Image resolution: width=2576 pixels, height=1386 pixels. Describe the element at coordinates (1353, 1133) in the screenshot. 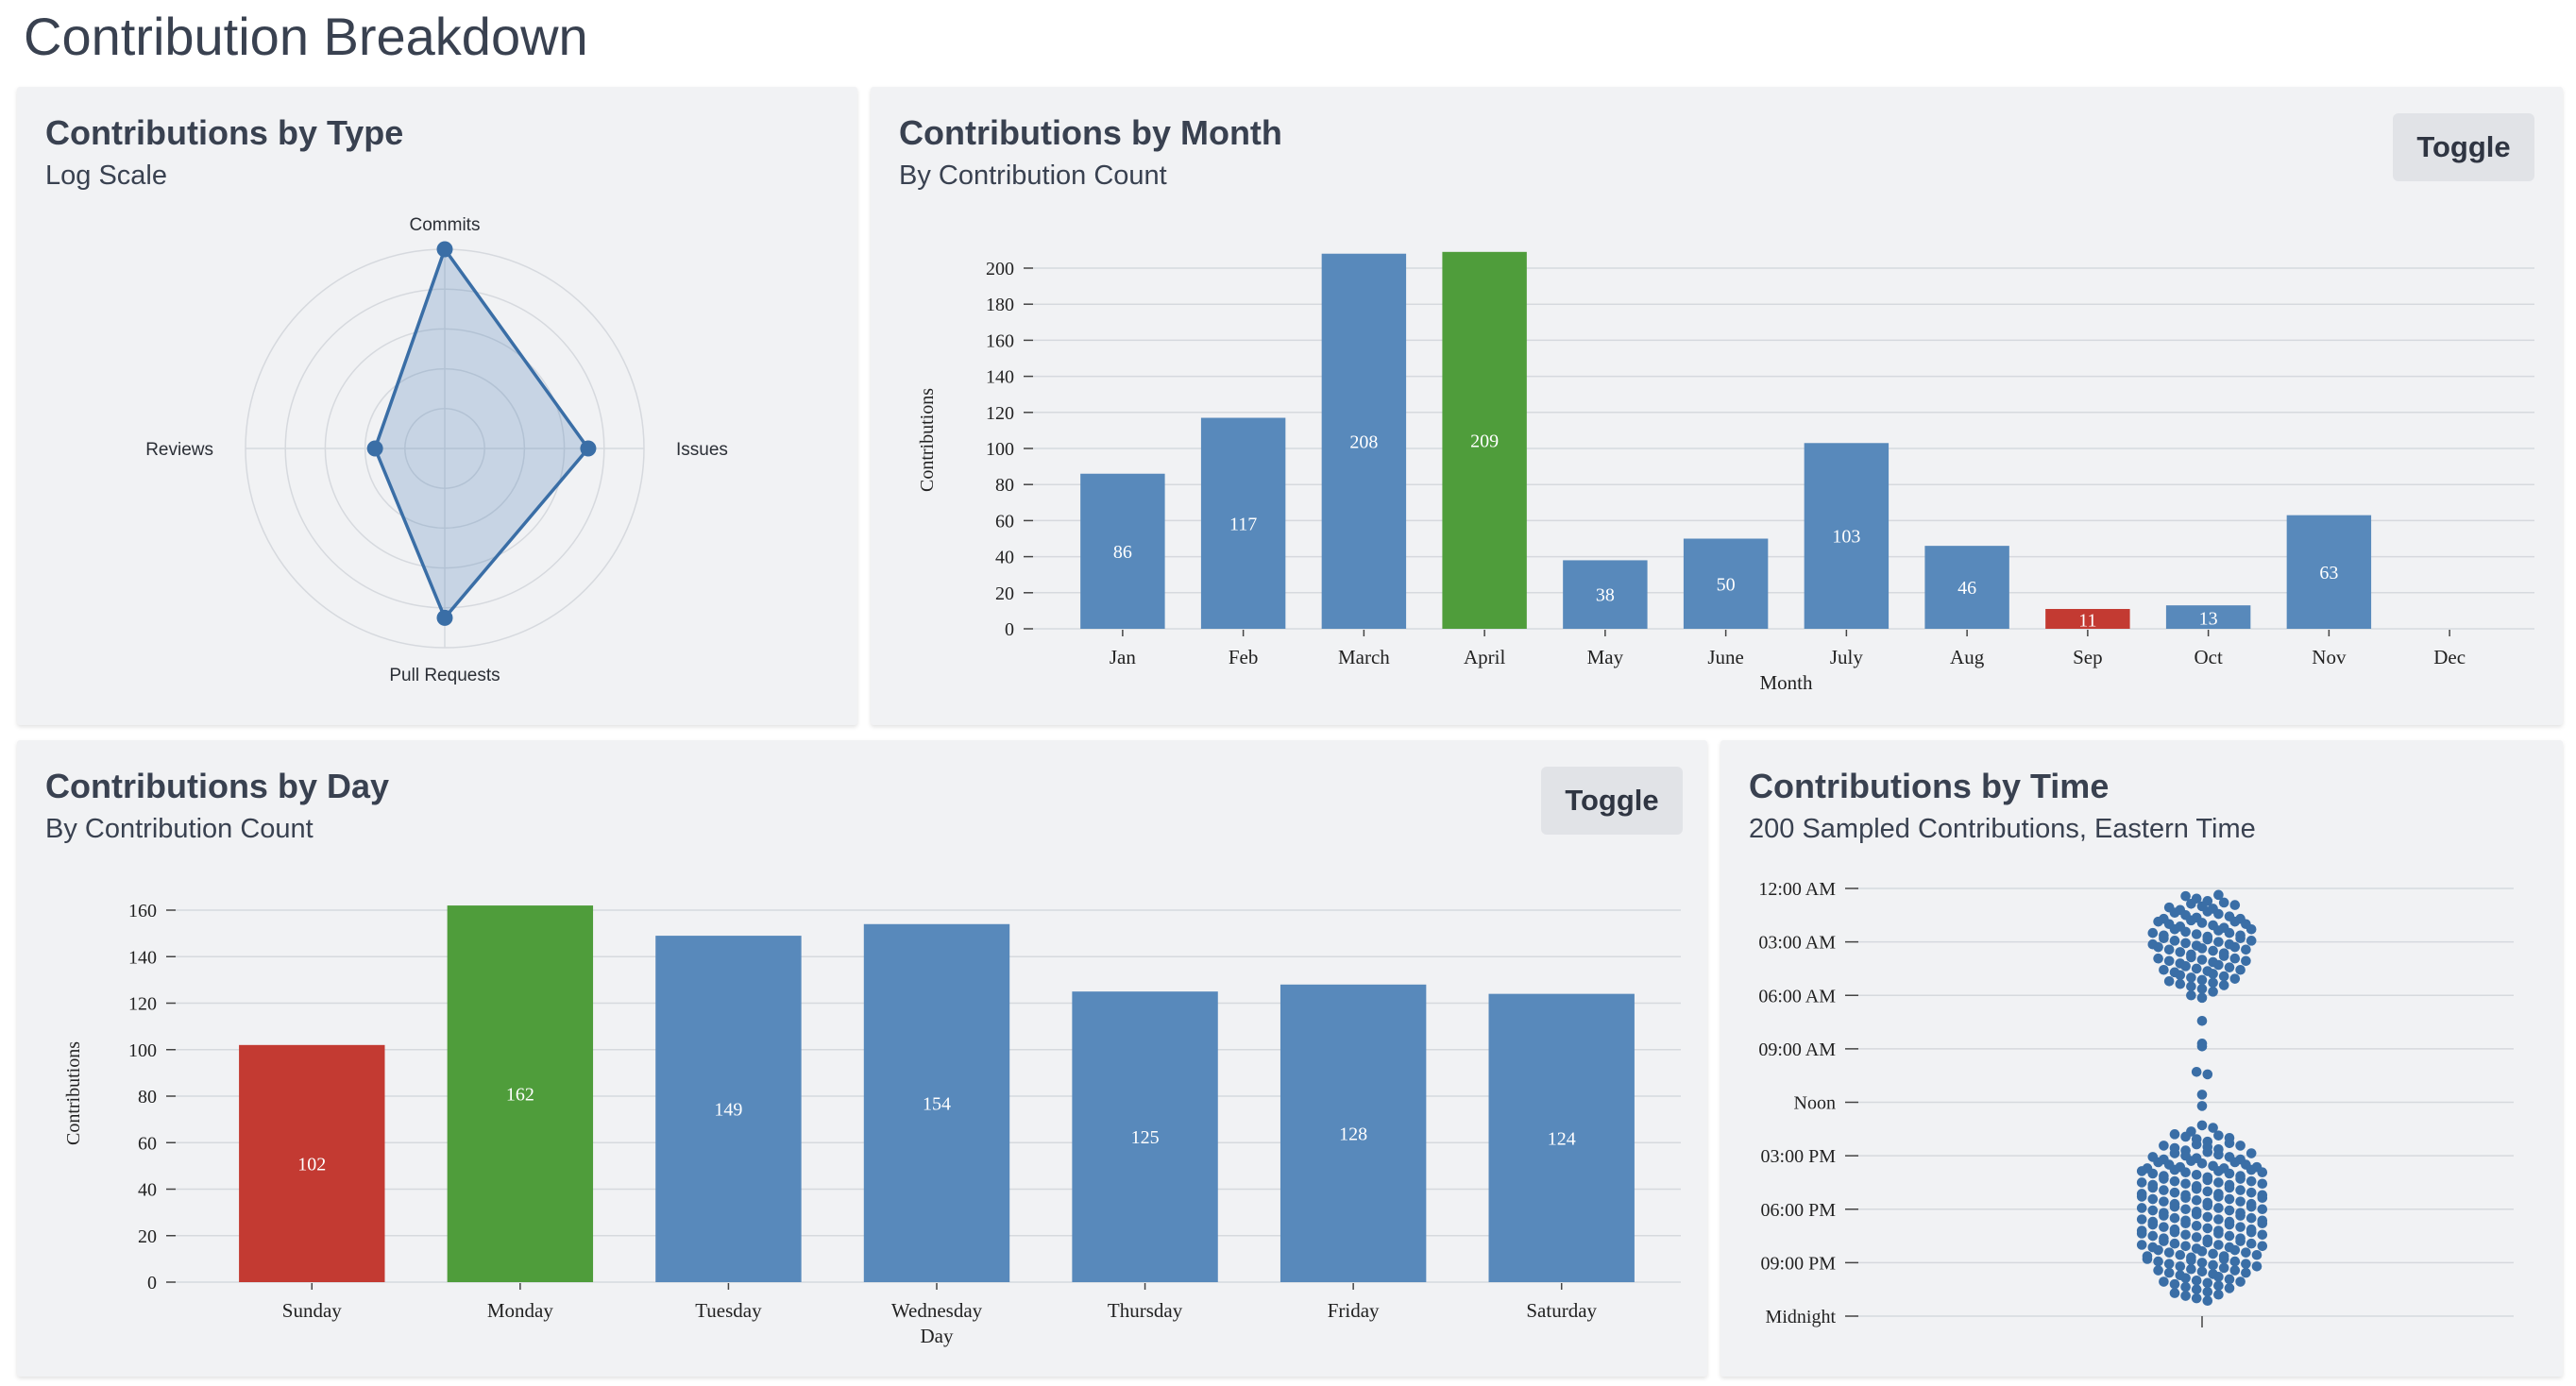

I see `bar-friday` at that location.